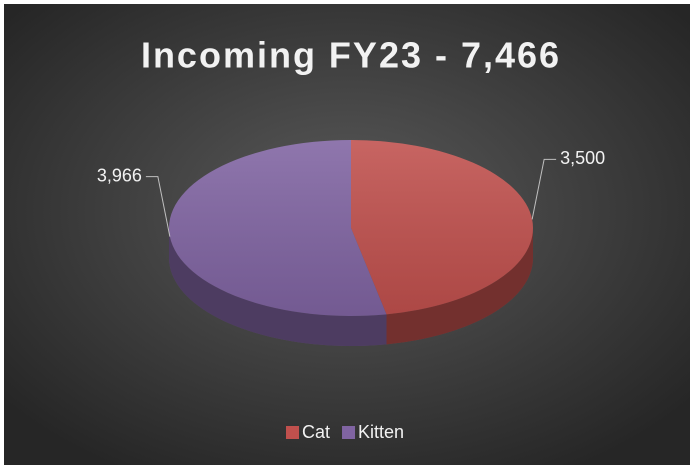  I want to click on chart-title: Incoming FY23 - 7,466, so click(351, 55).